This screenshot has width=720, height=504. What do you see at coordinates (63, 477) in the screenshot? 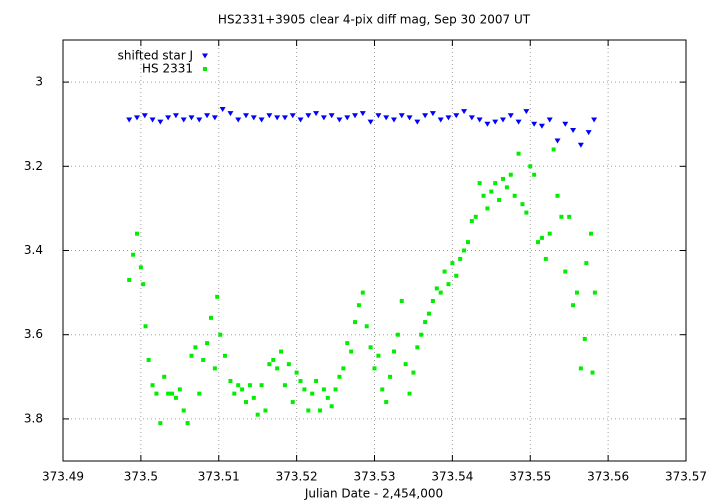
I see `x-tick-label: 373.49` at bounding box center [63, 477].